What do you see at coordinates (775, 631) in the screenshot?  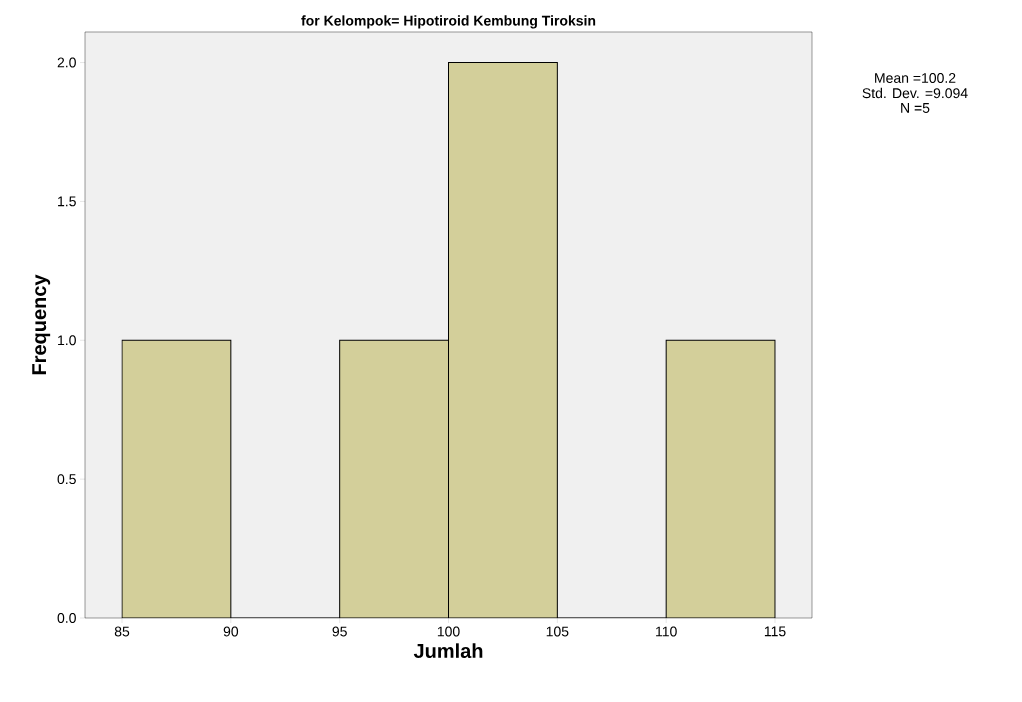 I see `x-tick-label: 115` at bounding box center [775, 631].